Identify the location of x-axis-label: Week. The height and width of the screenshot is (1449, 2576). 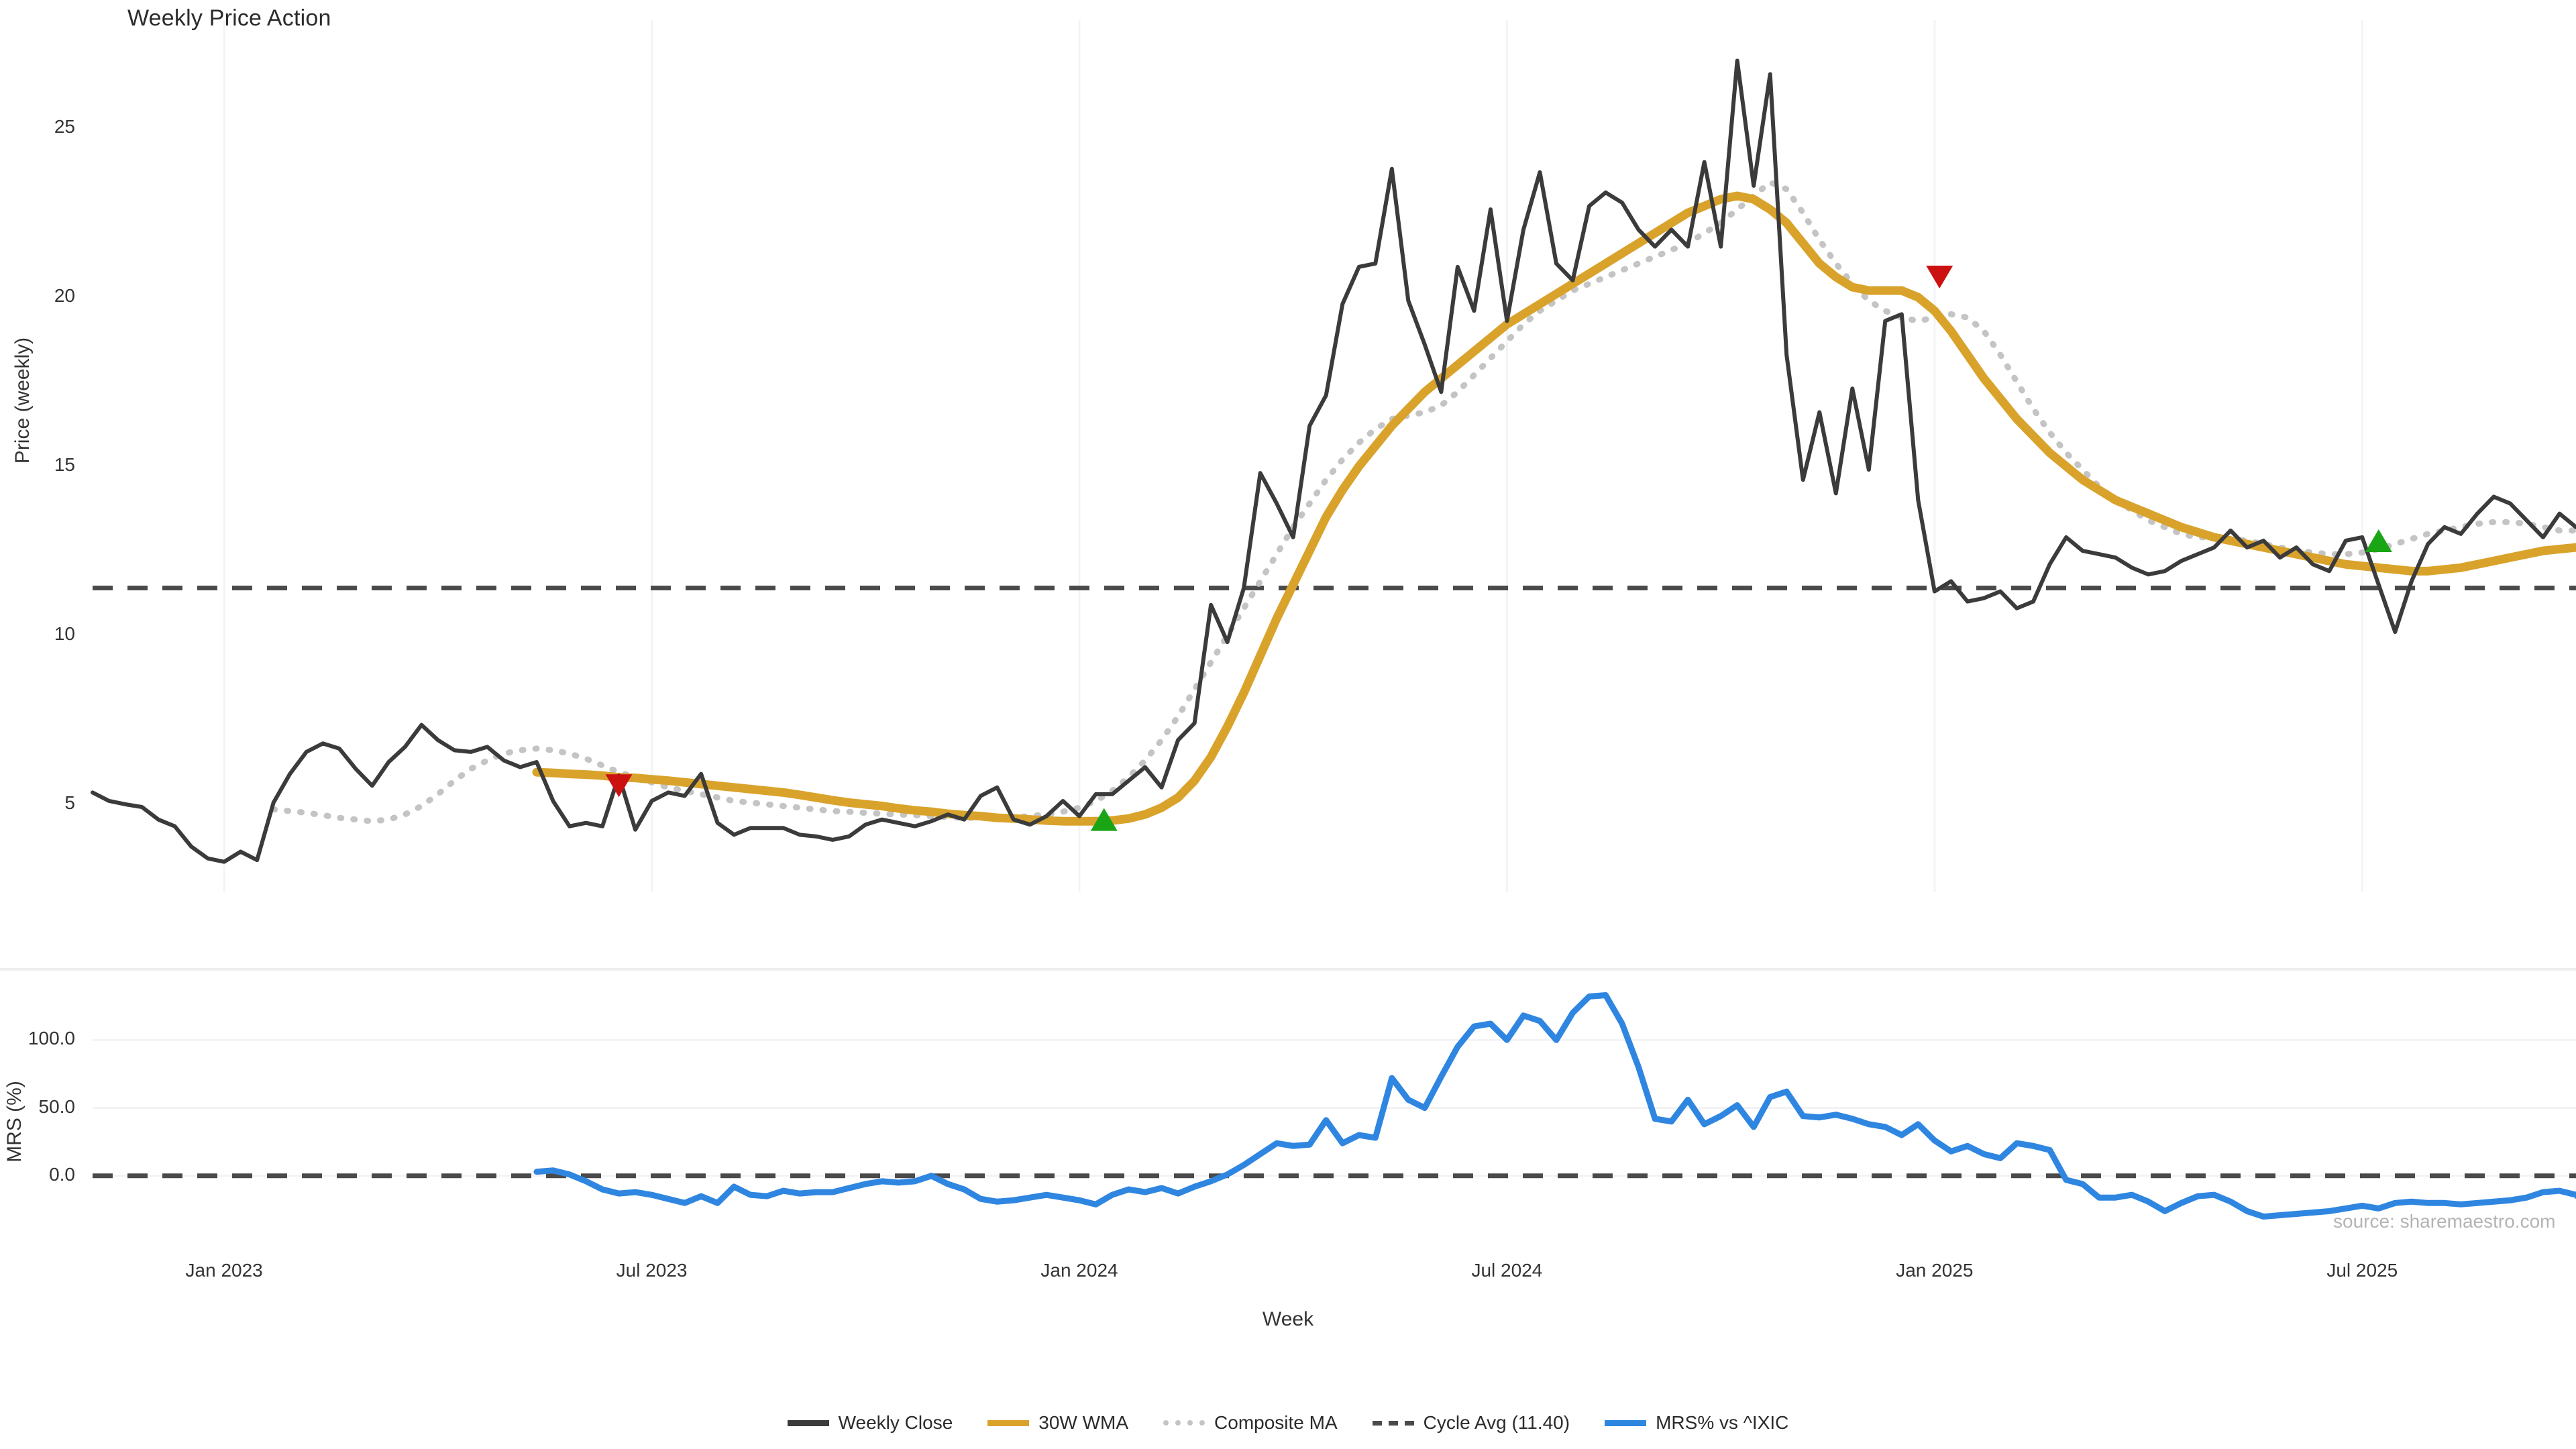
(1288, 1319).